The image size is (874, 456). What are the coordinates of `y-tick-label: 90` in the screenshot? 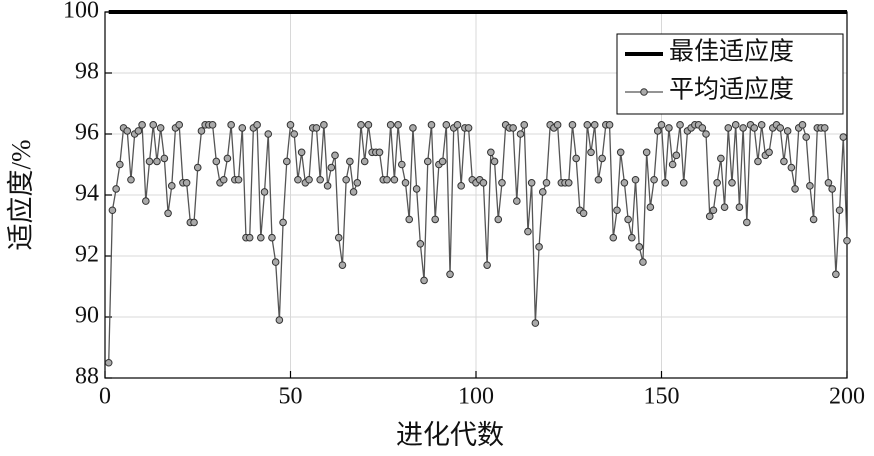 It's located at (87, 316).